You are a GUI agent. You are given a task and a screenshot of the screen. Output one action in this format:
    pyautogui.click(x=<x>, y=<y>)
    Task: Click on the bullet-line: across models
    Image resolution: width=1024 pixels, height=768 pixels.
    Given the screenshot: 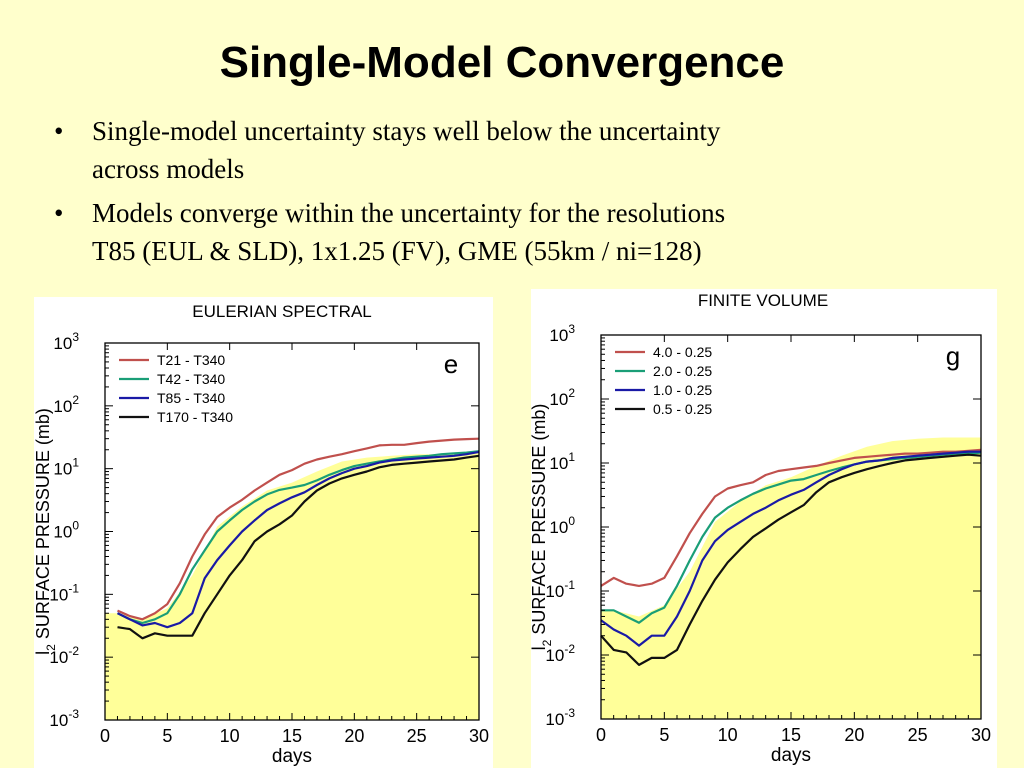 What is the action you would take?
    pyautogui.click(x=168, y=169)
    